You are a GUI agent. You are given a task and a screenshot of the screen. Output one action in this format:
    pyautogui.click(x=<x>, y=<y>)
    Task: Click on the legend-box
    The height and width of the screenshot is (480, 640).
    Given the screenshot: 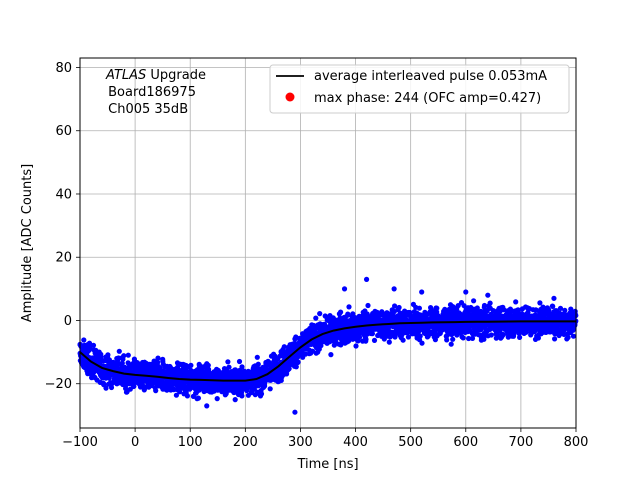 What is the action you would take?
    pyautogui.click(x=419, y=89)
    